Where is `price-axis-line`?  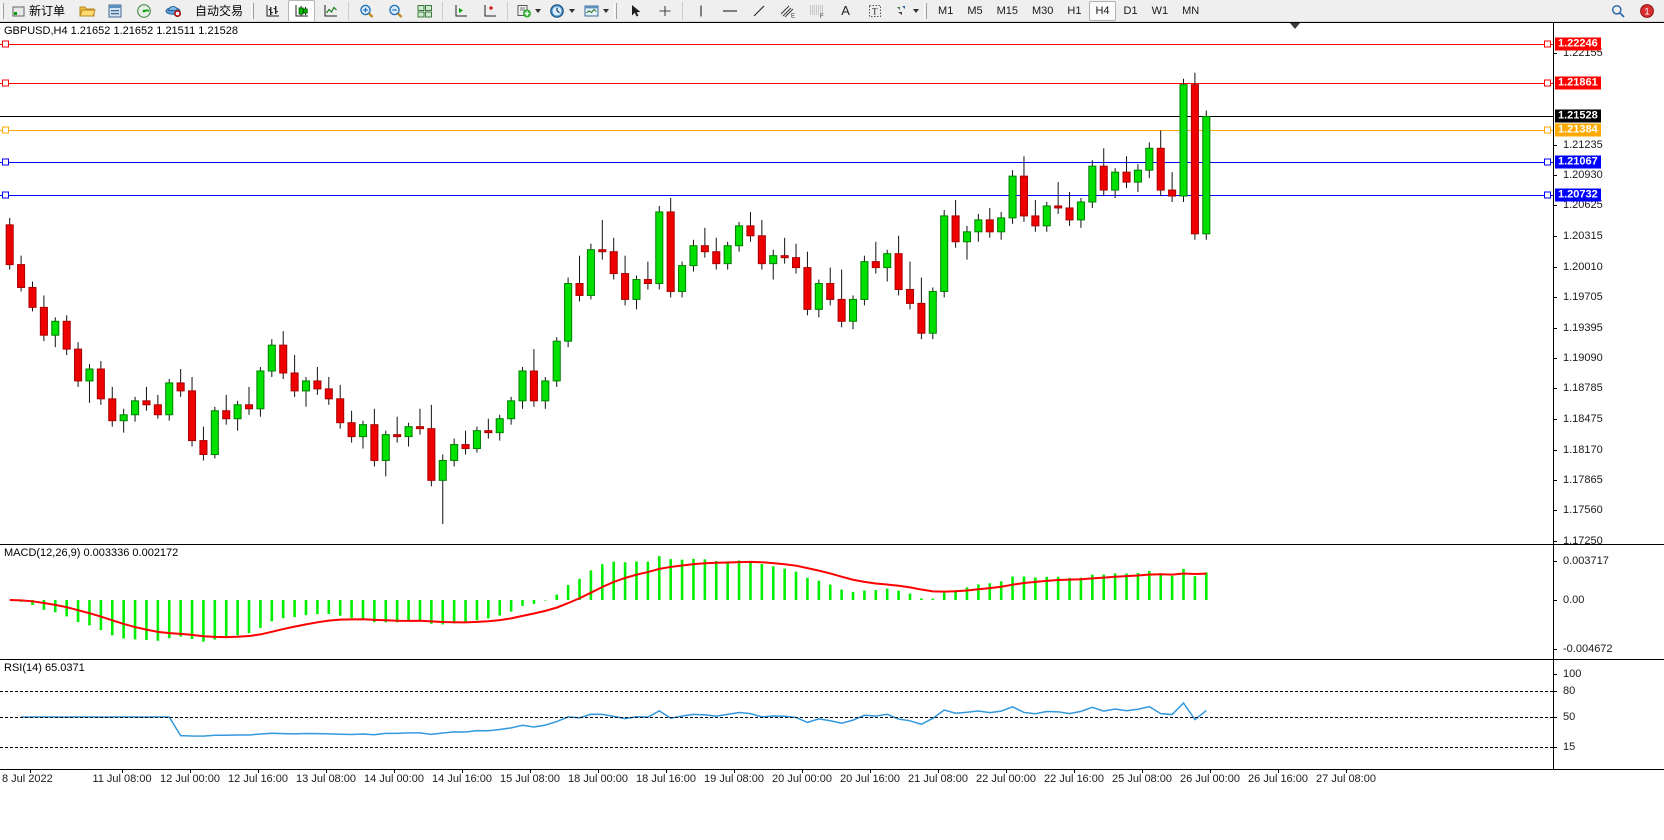
price-axis-line is located at coordinates (1553, 283).